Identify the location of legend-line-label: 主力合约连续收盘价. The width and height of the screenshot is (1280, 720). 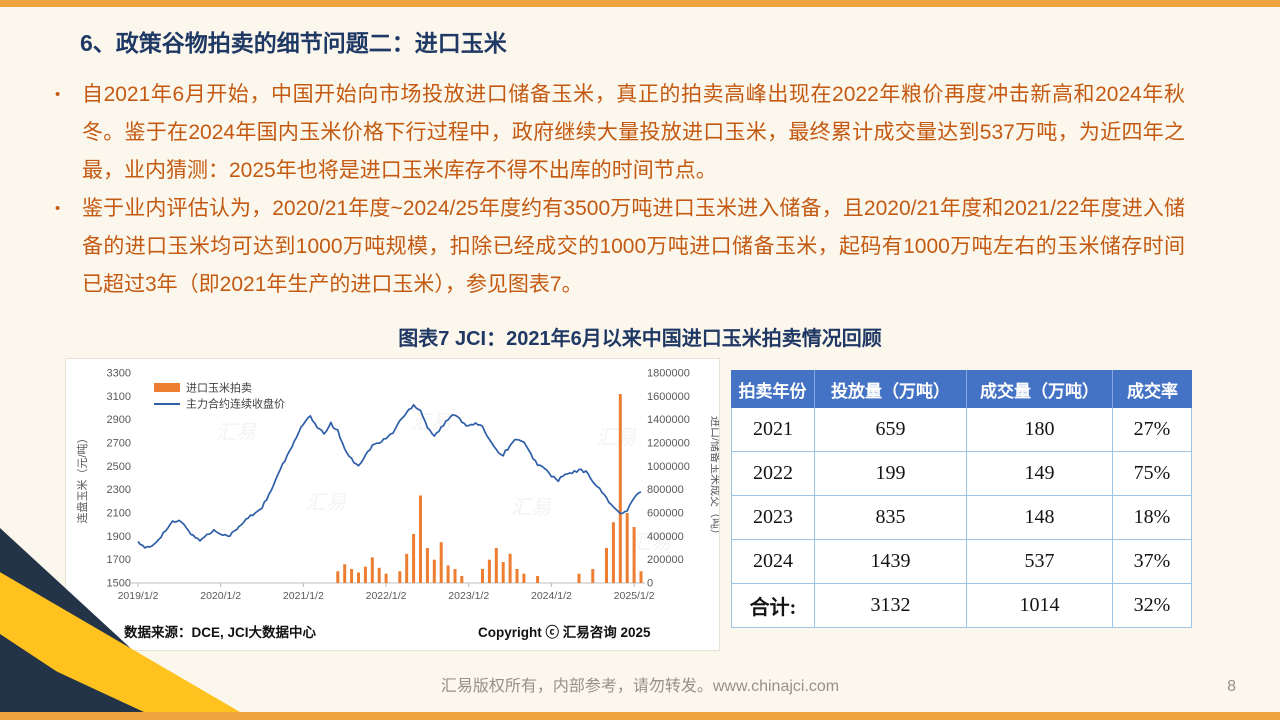
(235, 404).